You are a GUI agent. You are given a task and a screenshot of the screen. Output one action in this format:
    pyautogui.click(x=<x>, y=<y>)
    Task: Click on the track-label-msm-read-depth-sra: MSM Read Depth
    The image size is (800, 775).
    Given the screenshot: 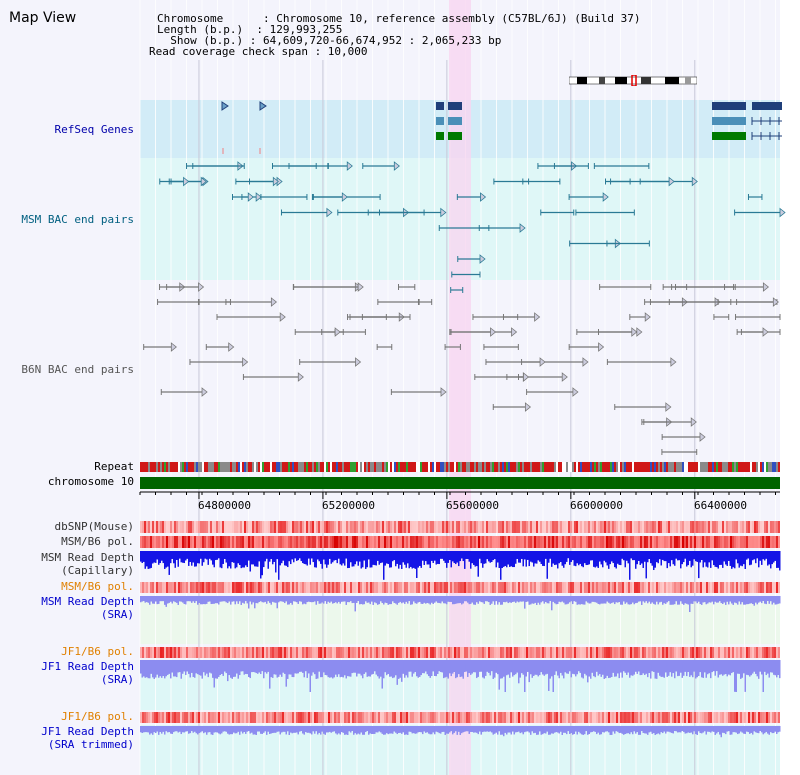 What is the action you would take?
    pyautogui.click(x=87, y=601)
    